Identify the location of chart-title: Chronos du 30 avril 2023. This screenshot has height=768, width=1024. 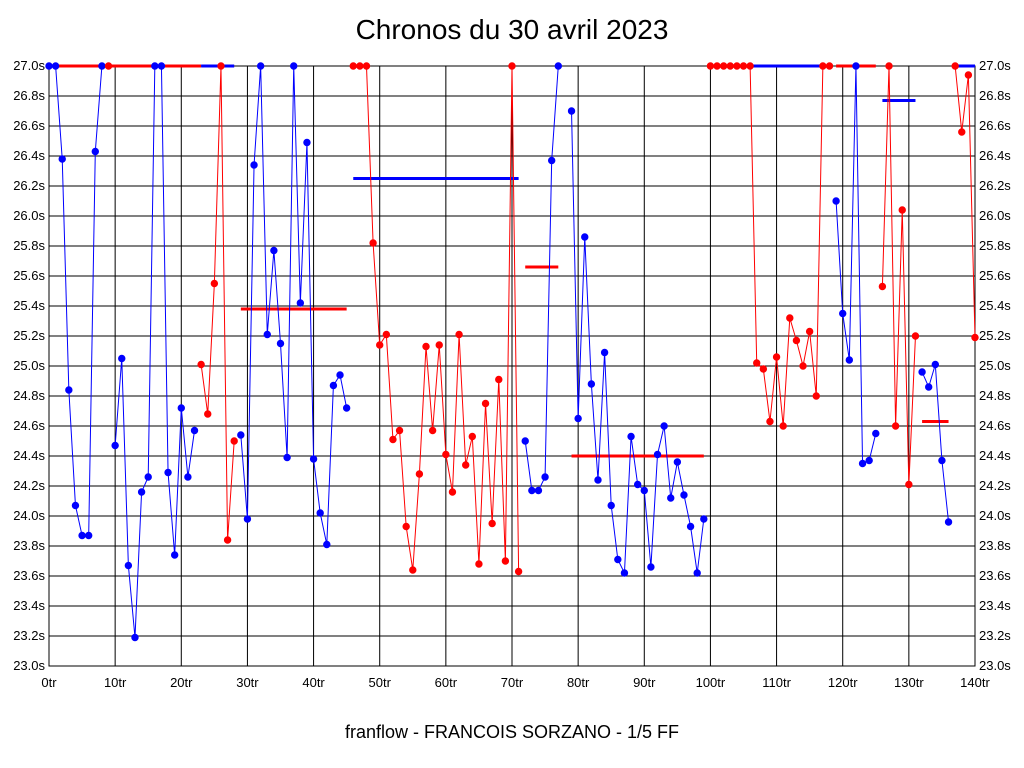
(512, 29).